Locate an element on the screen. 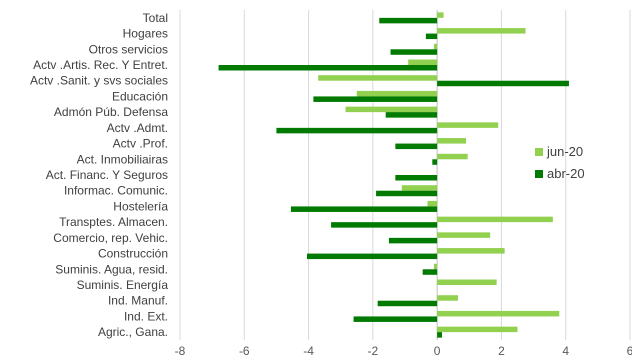 This screenshot has height=360, width=632. category-label-11: Informac. Comunic. is located at coordinates (116, 191).